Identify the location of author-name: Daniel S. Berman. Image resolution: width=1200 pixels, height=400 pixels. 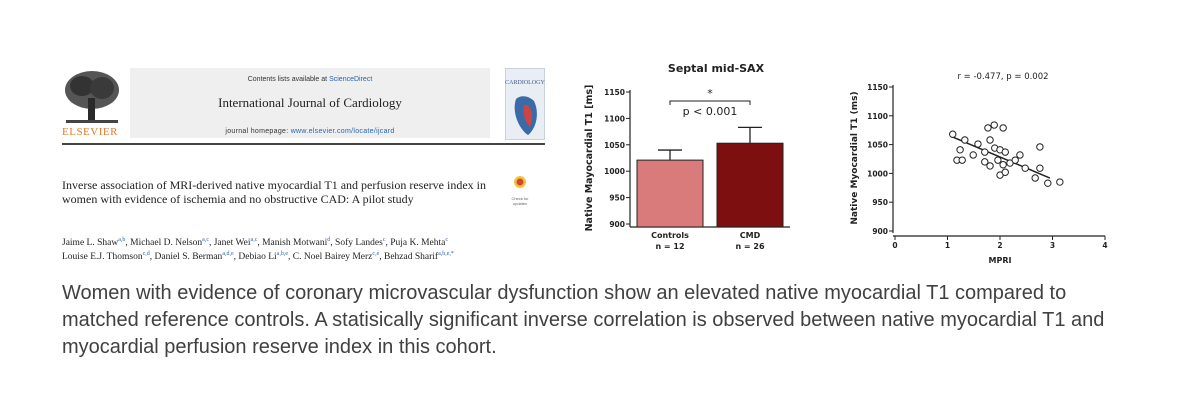
(188, 257).